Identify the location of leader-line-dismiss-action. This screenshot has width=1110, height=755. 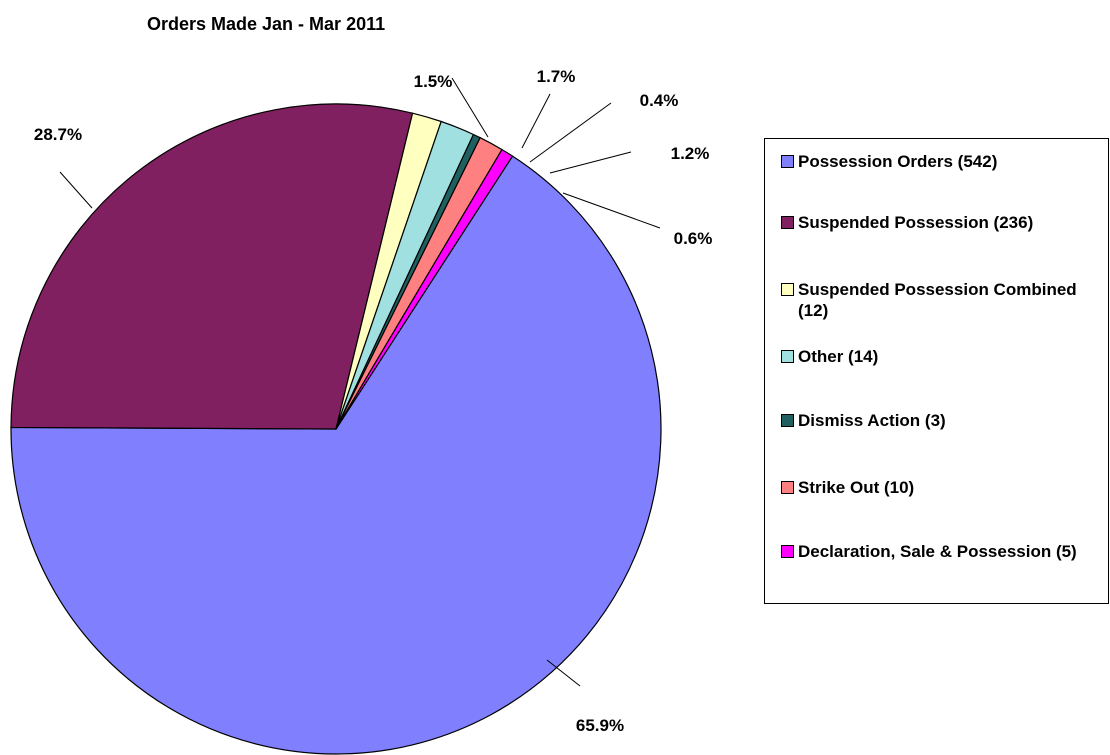
(570, 132).